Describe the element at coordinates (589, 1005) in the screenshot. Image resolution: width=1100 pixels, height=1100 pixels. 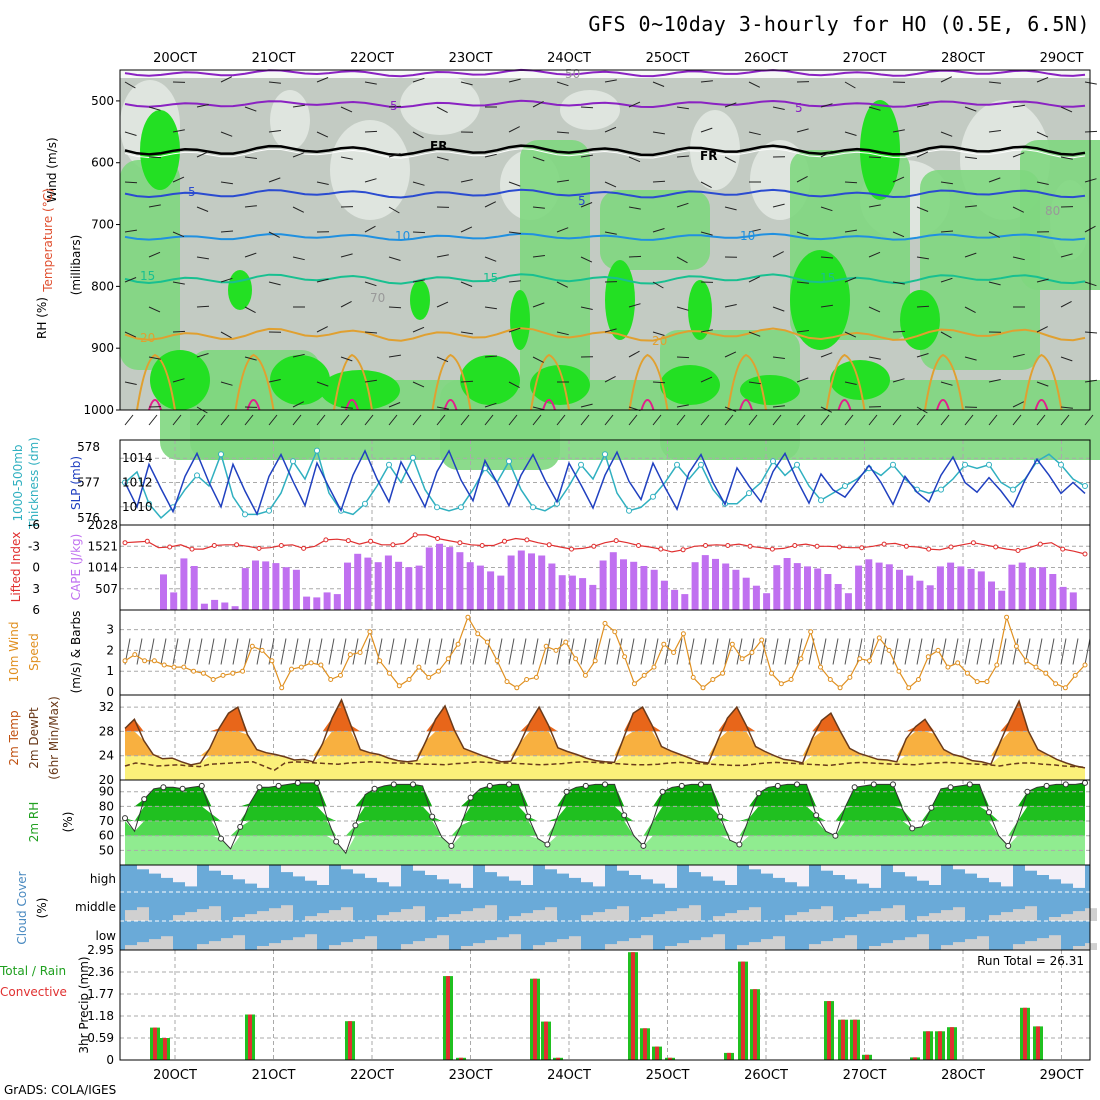
I see `precip-panel: 2.95 2.36 1.77 1.18 0.59 0 Run Total = 26.31` at that location.